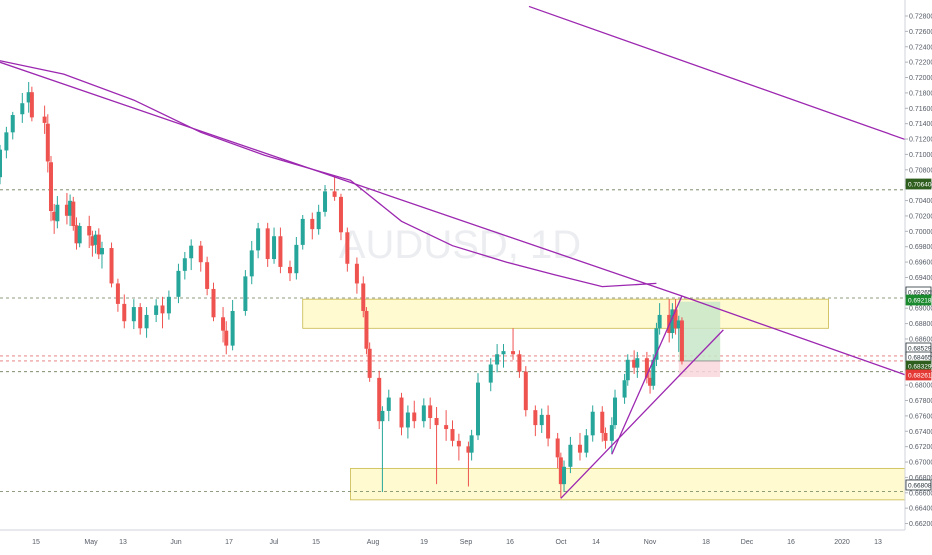 The width and height of the screenshot is (932, 555). Describe the element at coordinates (920, 201) in the screenshot. I see `price-tick-label: 0.70400` at that location.